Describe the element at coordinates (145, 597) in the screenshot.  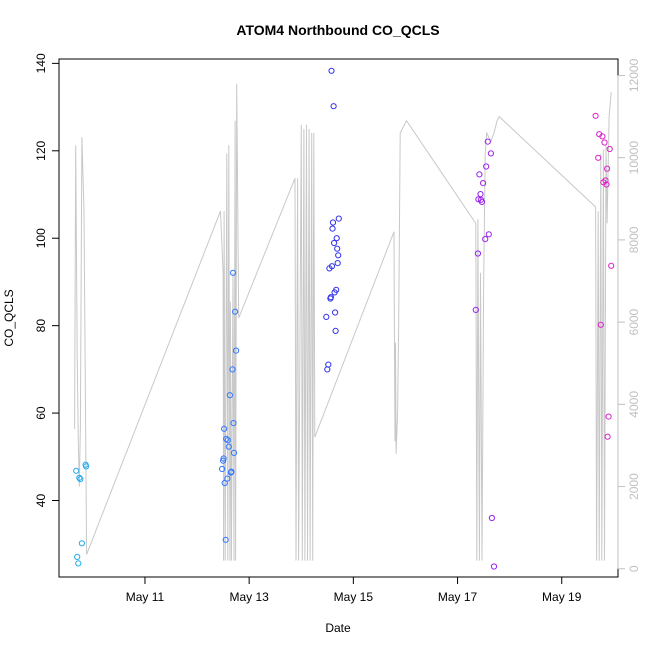
I see `x-tick-label: May 11` at that location.